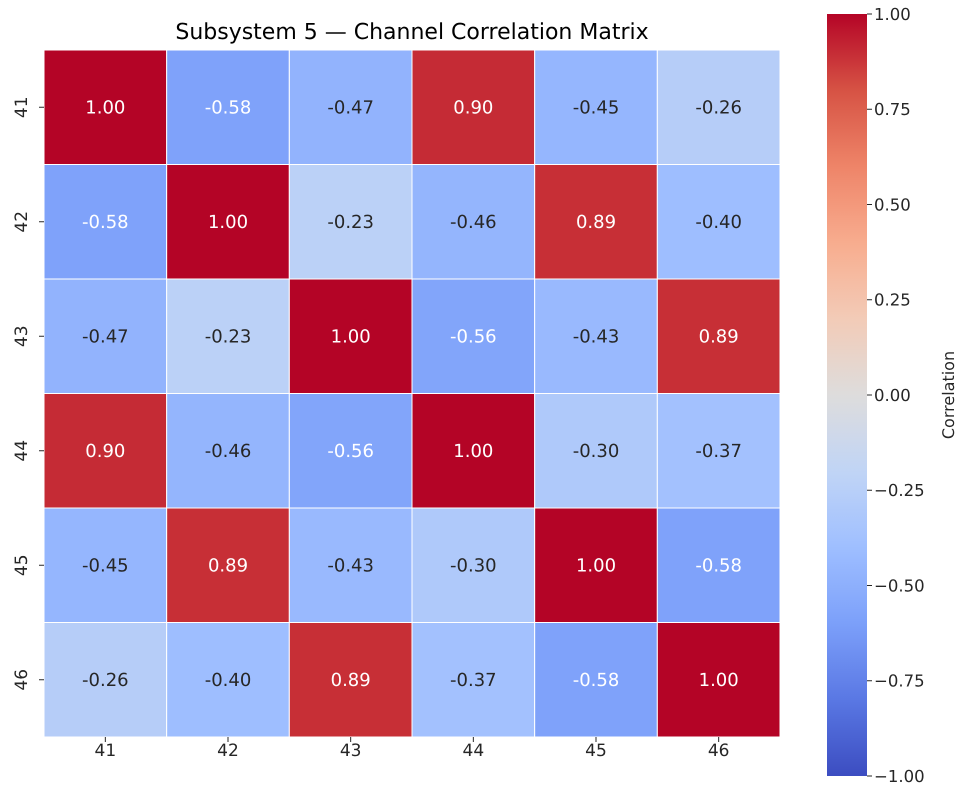 The image size is (956, 785). Describe the element at coordinates (892, 14) in the screenshot. I see `color-bar-label: 1.00` at that location.